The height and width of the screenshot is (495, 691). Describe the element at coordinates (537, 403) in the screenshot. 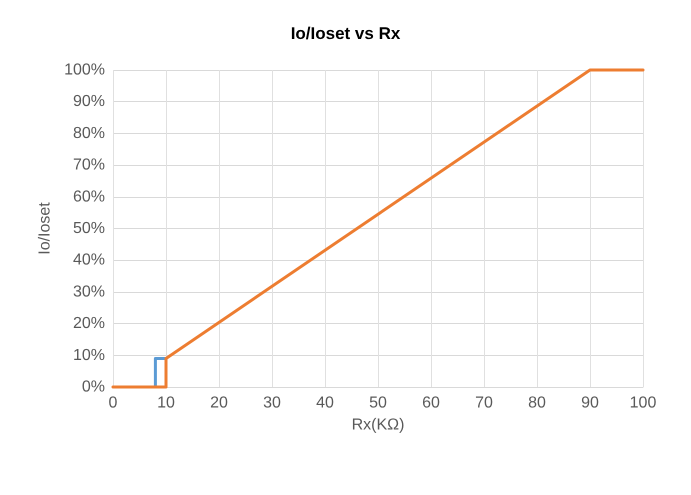

I see `x-tick-label: 80` at that location.